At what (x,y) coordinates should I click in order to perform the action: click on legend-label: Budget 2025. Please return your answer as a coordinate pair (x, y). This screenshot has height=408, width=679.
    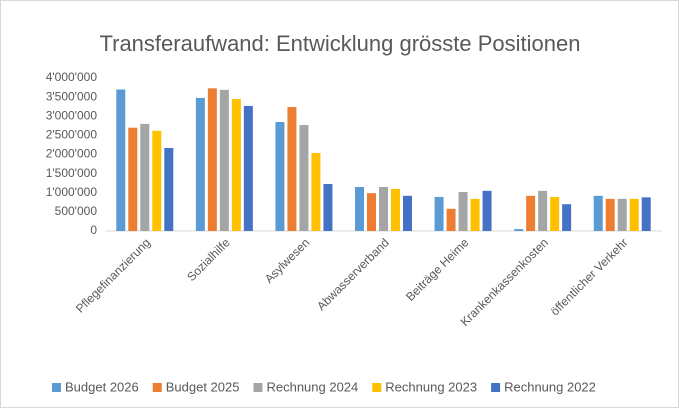
    Looking at the image, I should click on (203, 386).